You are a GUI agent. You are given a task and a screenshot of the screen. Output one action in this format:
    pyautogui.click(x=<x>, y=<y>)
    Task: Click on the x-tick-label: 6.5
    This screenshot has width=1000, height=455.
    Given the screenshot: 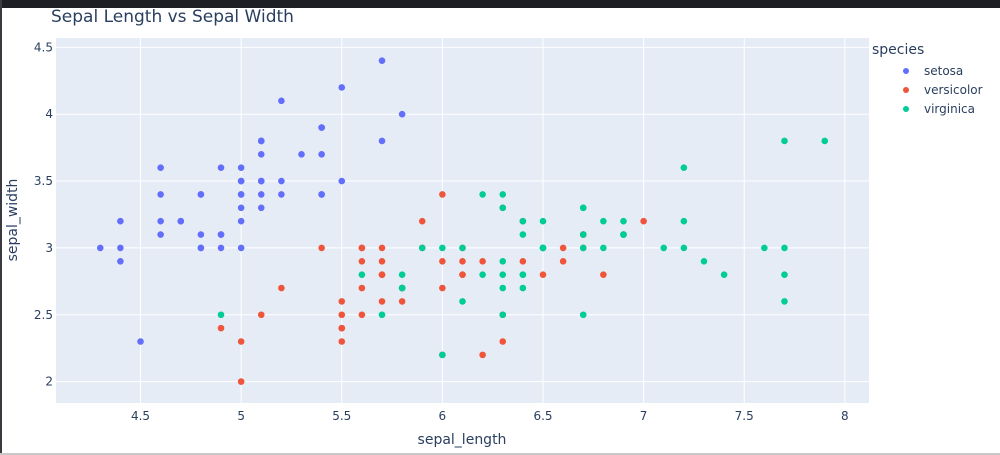 What is the action you would take?
    pyautogui.click(x=542, y=416)
    